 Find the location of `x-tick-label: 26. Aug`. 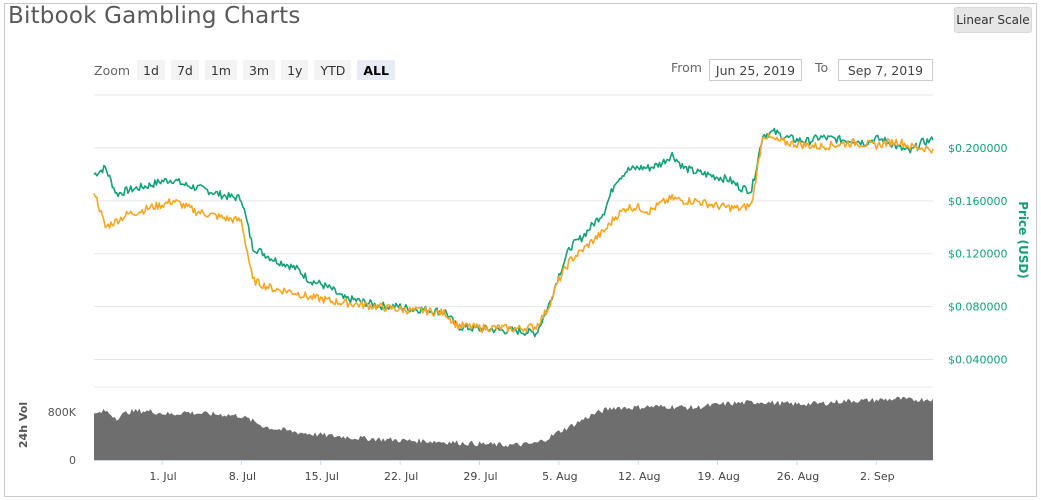

x-tick-label: 26. Aug is located at coordinates (798, 476).